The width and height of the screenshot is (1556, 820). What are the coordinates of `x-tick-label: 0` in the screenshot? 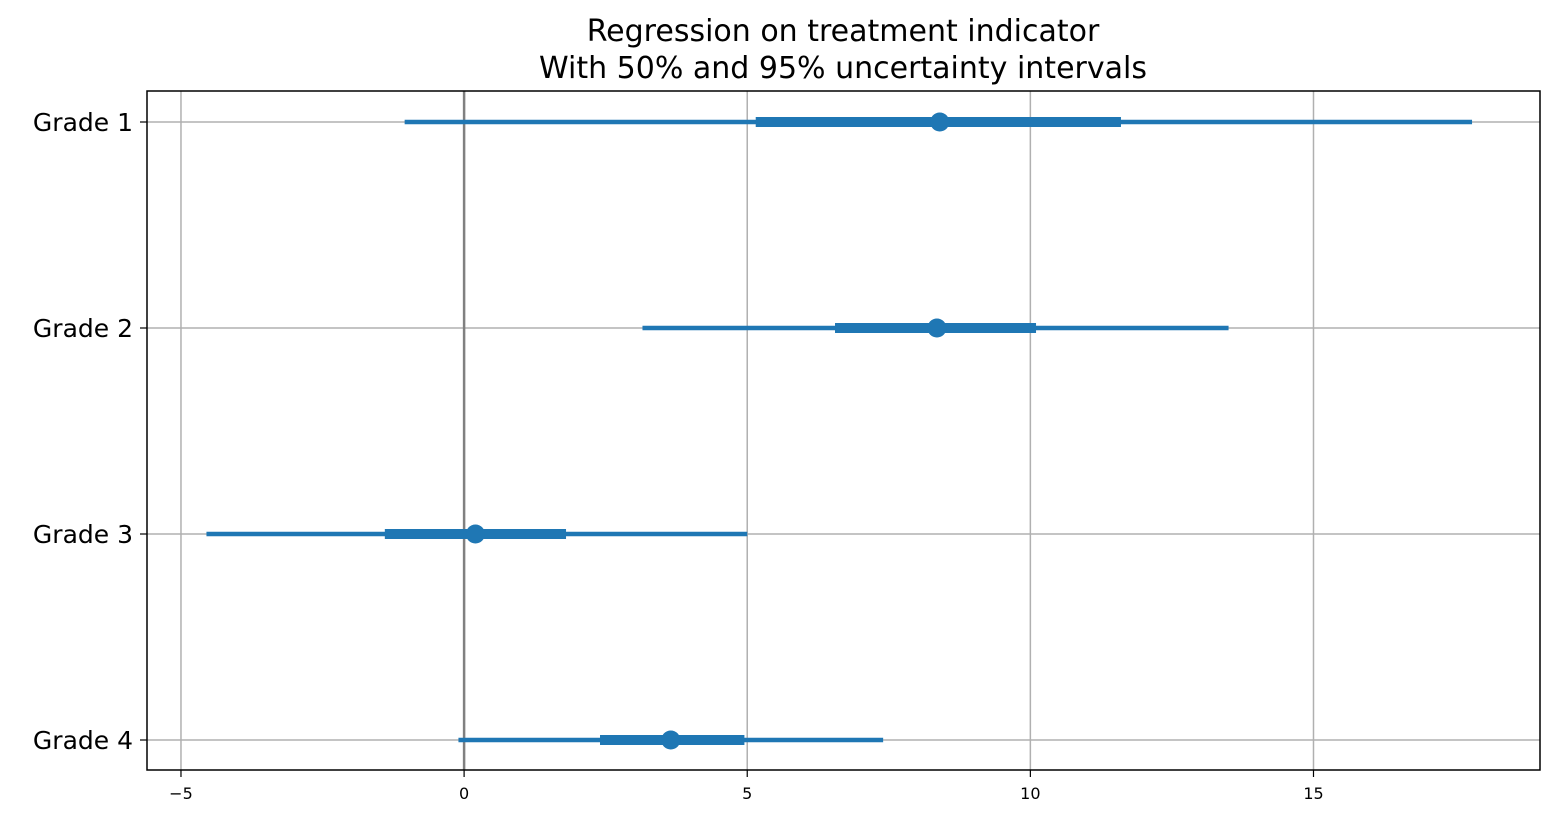 It's located at (464, 793).